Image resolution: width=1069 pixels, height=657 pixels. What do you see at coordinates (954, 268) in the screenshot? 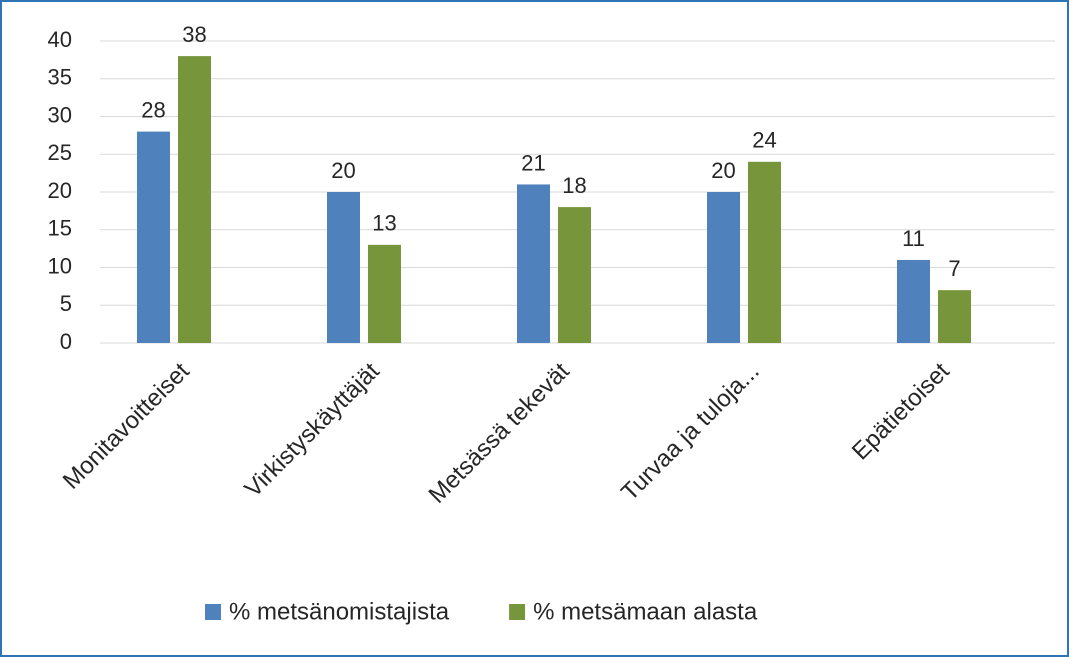
I see `data-label: 7` at bounding box center [954, 268].